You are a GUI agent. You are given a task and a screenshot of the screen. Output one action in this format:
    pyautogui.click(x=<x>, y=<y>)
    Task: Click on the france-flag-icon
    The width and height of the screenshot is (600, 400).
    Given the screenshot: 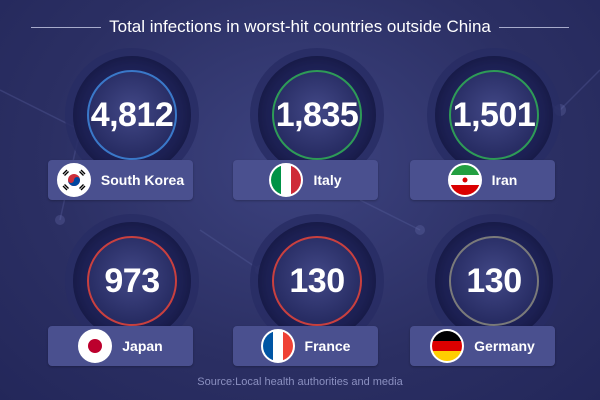 What is the action you would take?
    pyautogui.click(x=277, y=346)
    